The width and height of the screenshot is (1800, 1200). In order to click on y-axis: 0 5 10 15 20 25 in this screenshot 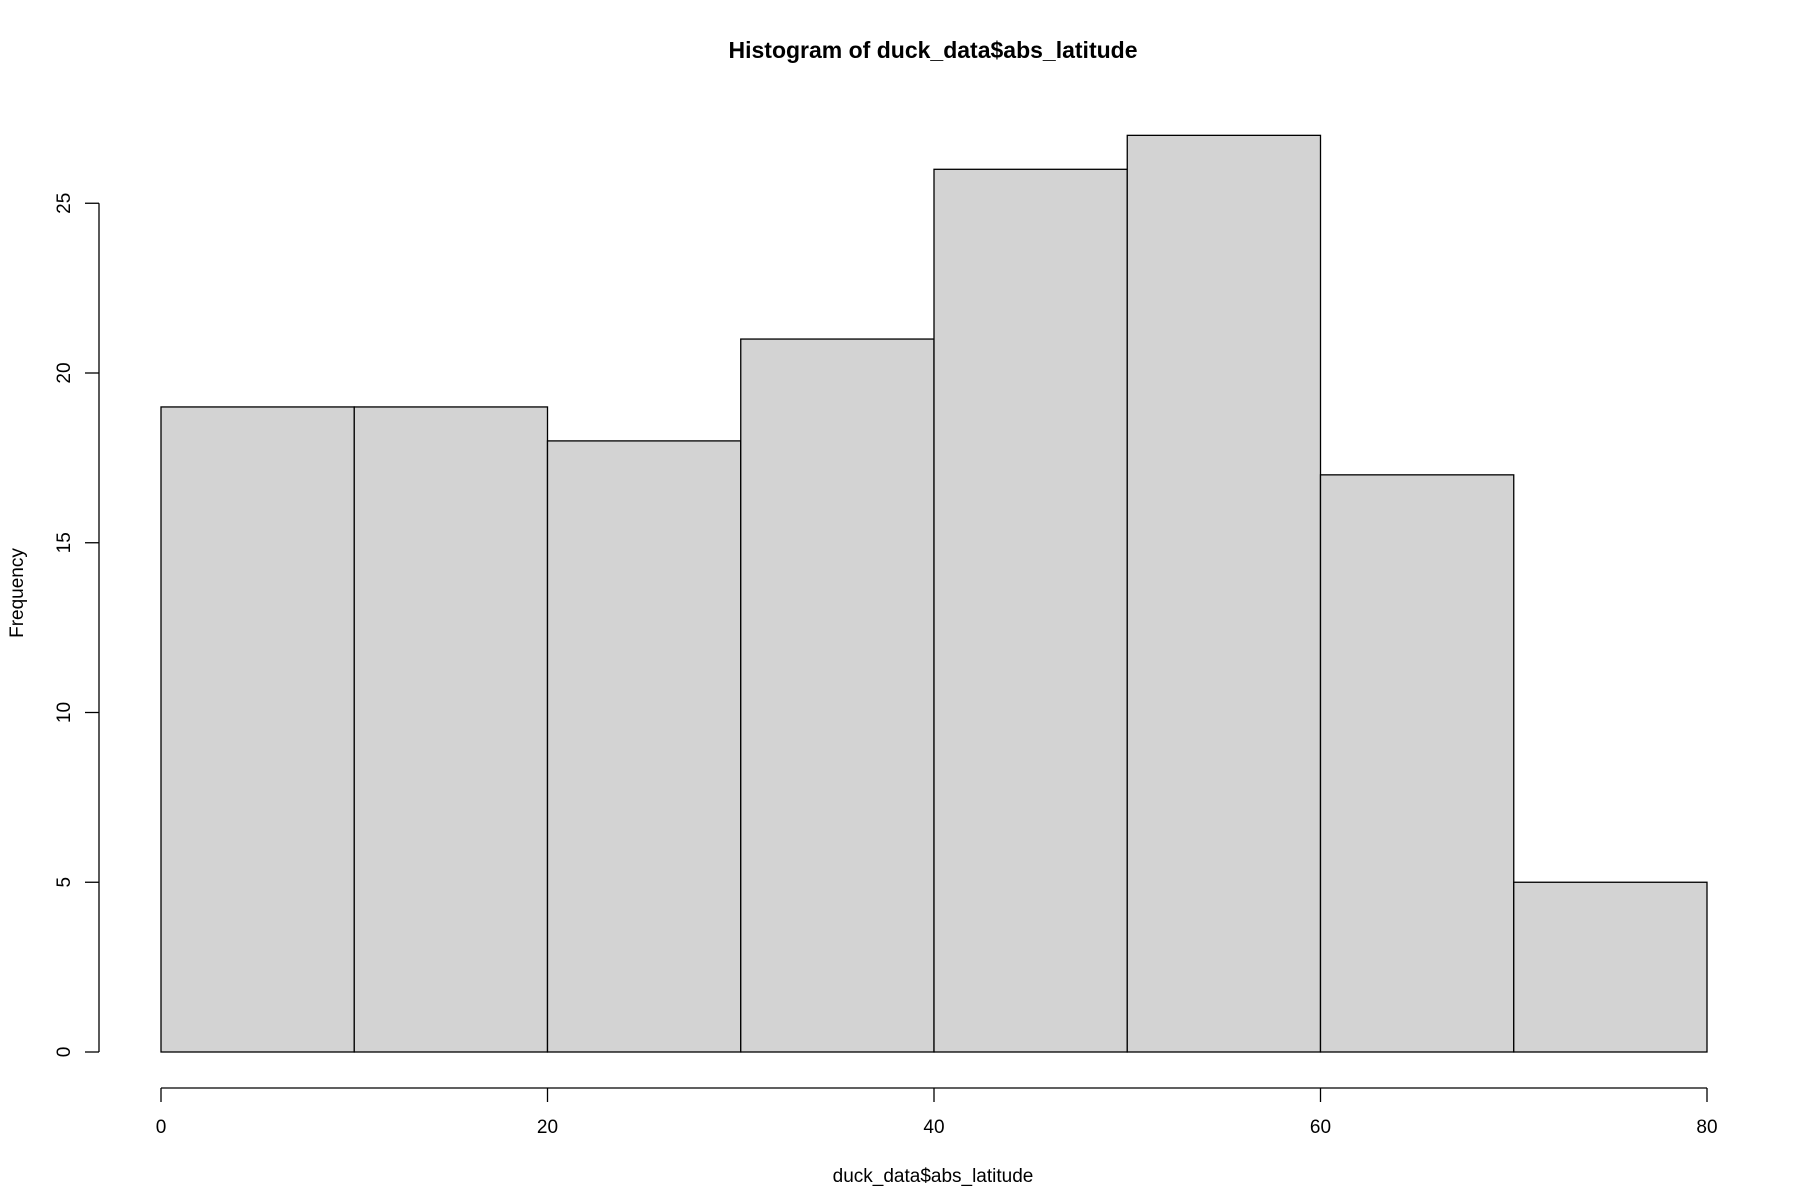, I will do `click(77, 625)`.